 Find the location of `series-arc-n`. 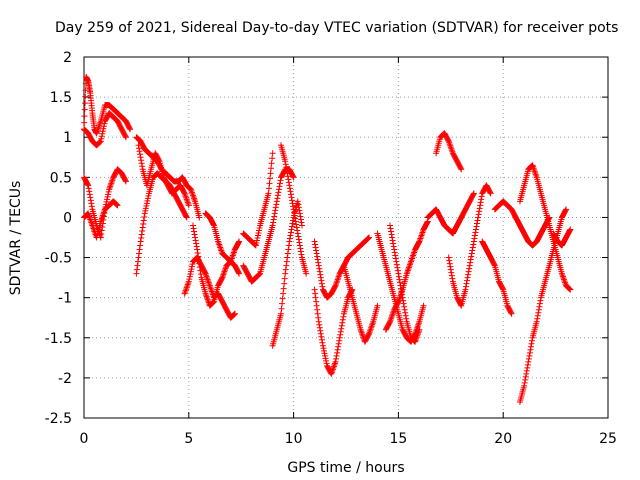

series-arc-n is located at coordinates (294, 209).